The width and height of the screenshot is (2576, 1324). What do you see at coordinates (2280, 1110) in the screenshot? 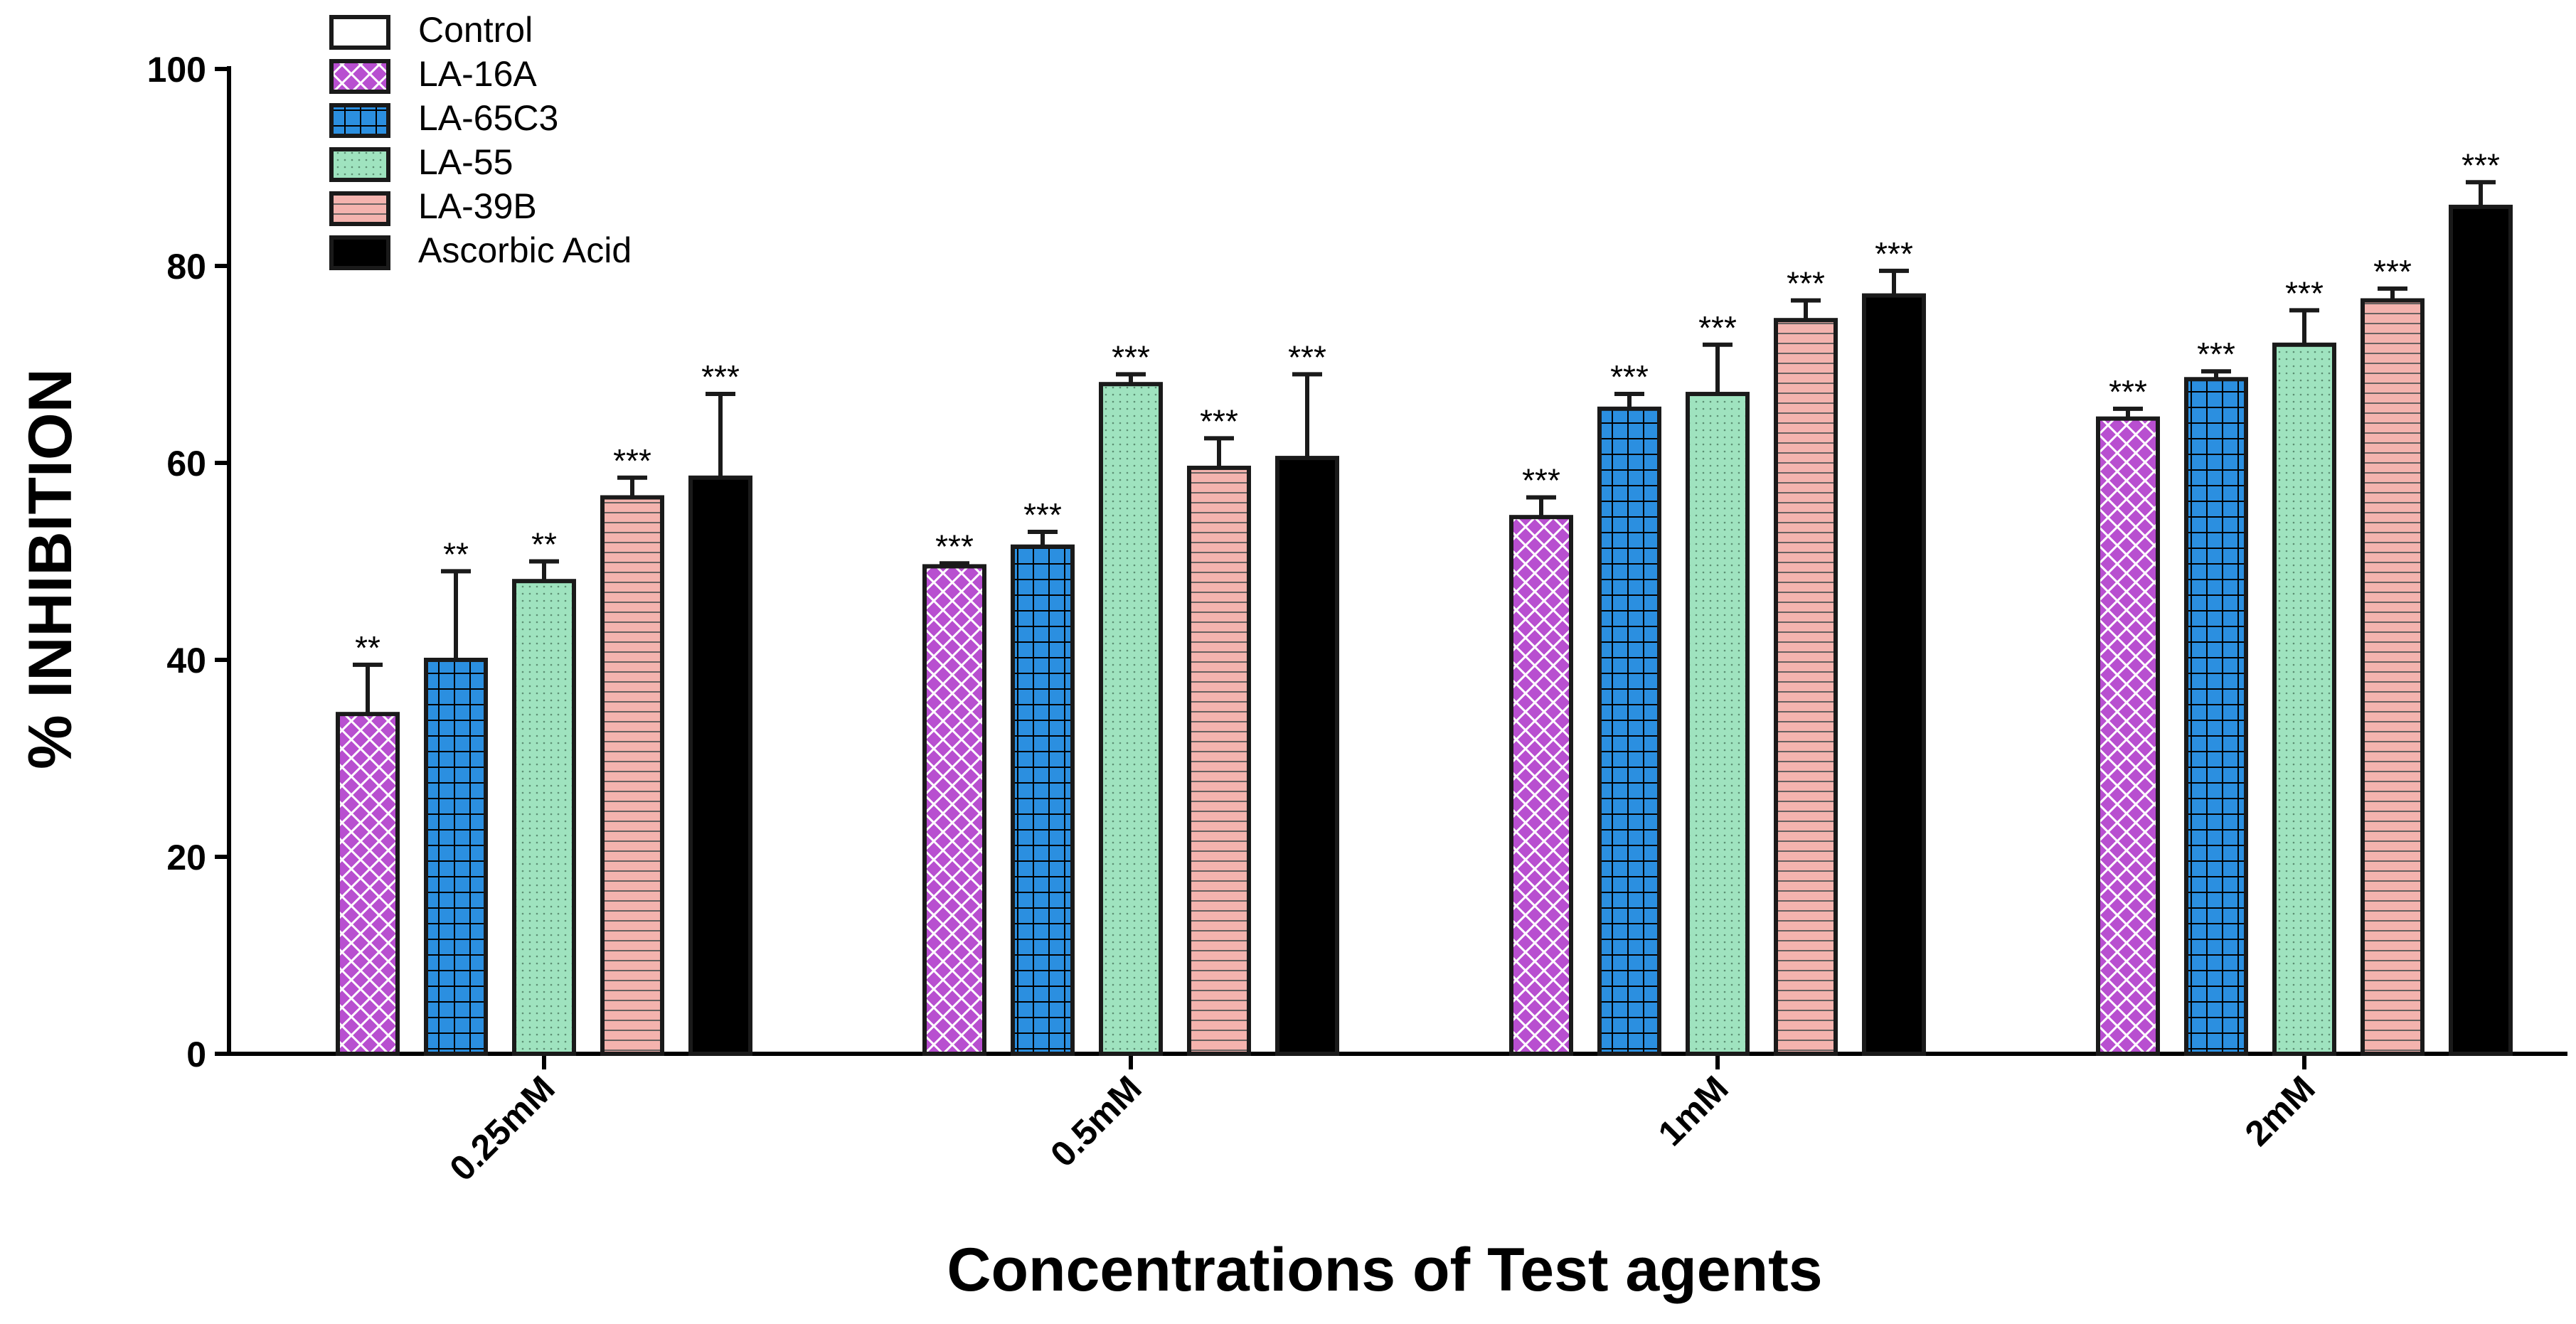
I see `x-tick-label: 2mM` at bounding box center [2280, 1110].